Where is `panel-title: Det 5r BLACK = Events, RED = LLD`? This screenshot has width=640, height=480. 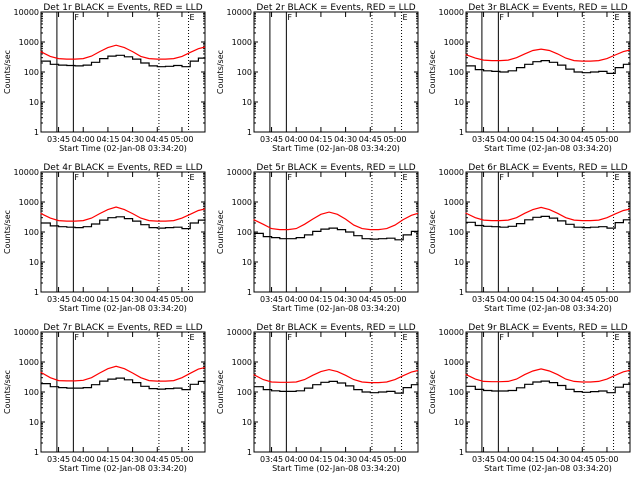
panel-title: Det 5r BLACK = Events, RED = LLD is located at coordinates (335, 168).